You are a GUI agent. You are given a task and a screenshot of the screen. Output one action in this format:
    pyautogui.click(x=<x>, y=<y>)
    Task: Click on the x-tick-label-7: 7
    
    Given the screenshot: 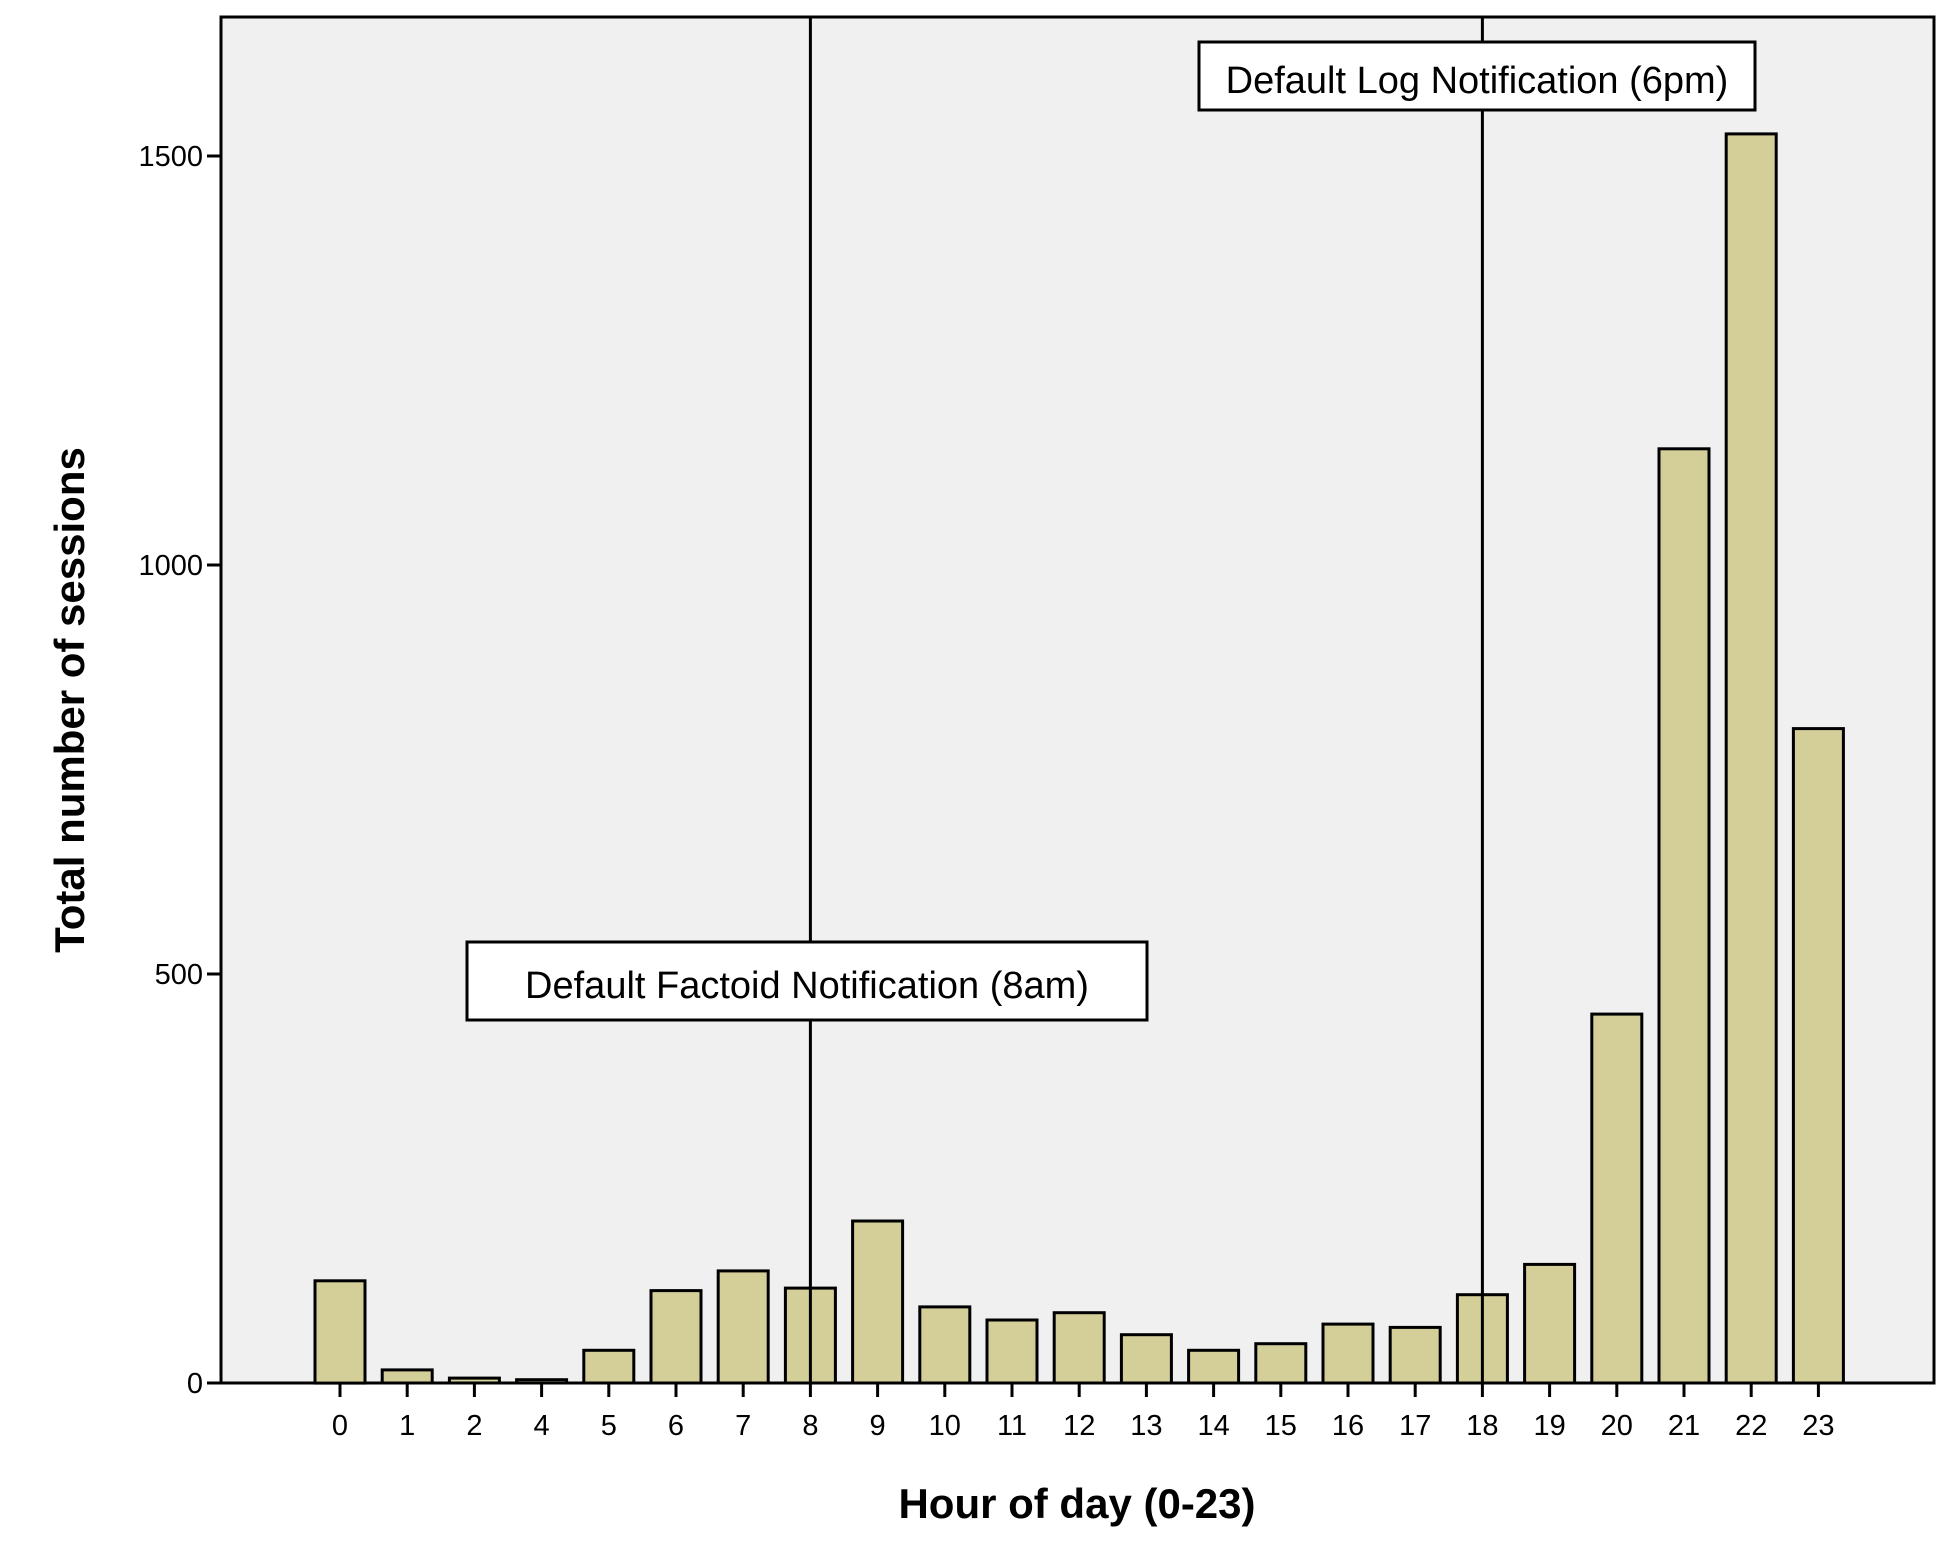 What is the action you would take?
    pyautogui.click(x=743, y=1426)
    